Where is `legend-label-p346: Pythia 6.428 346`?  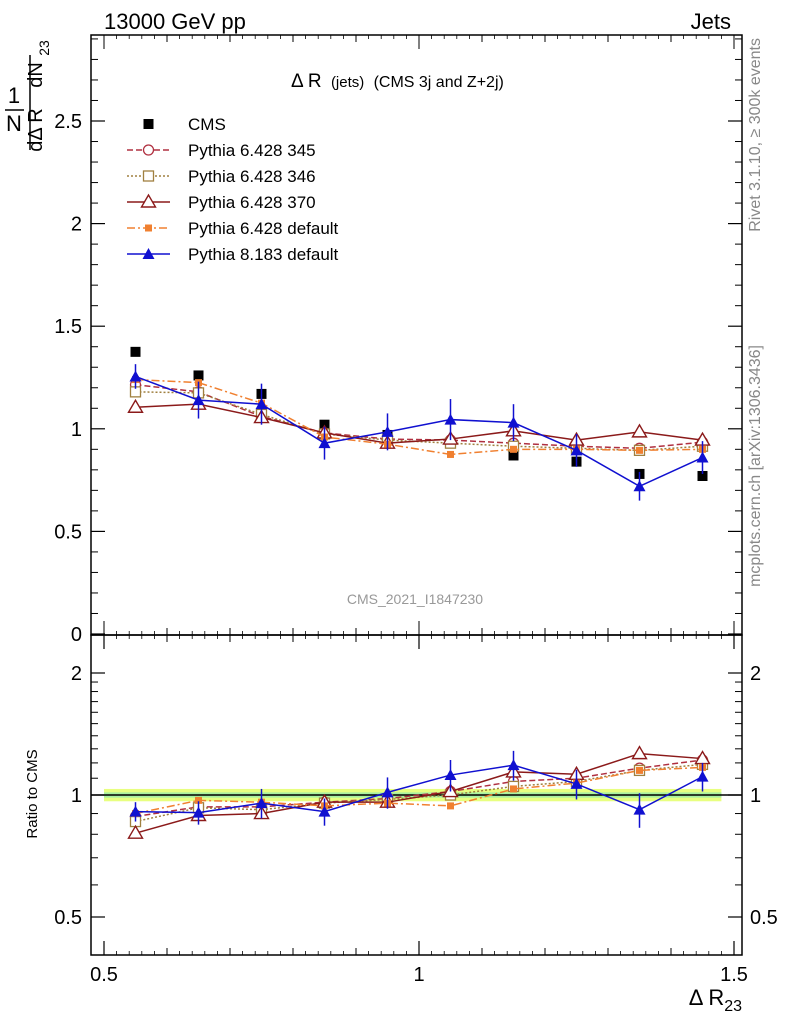 legend-label-p346: Pythia 6.428 346 is located at coordinates (252, 176).